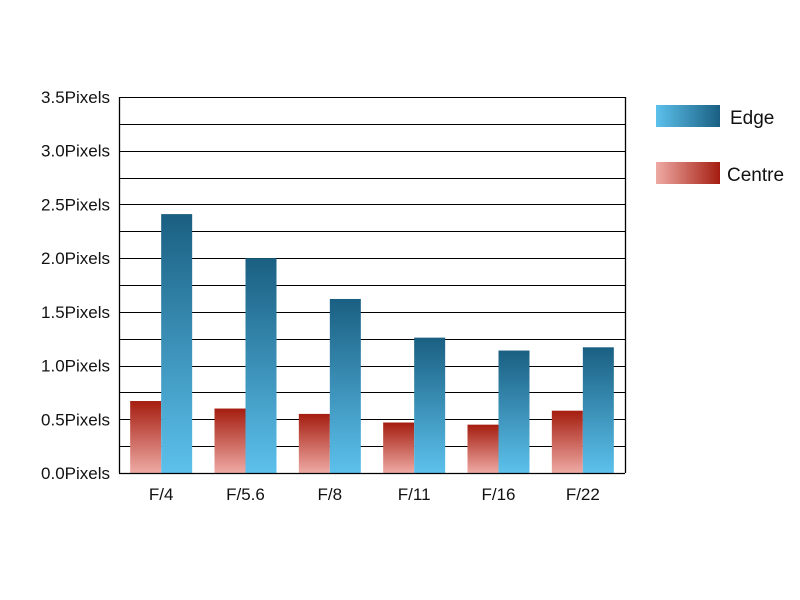  What do you see at coordinates (245, 494) in the screenshot?
I see `x-tick-label: F/5.6` at bounding box center [245, 494].